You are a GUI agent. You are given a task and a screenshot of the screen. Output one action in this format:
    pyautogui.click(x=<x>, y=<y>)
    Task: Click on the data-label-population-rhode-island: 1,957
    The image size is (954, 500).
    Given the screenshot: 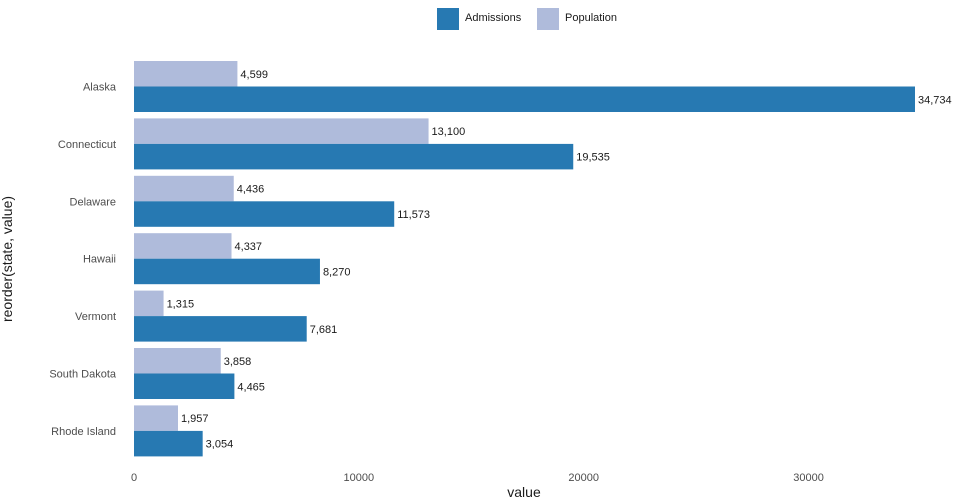 What is the action you would take?
    pyautogui.click(x=195, y=419)
    